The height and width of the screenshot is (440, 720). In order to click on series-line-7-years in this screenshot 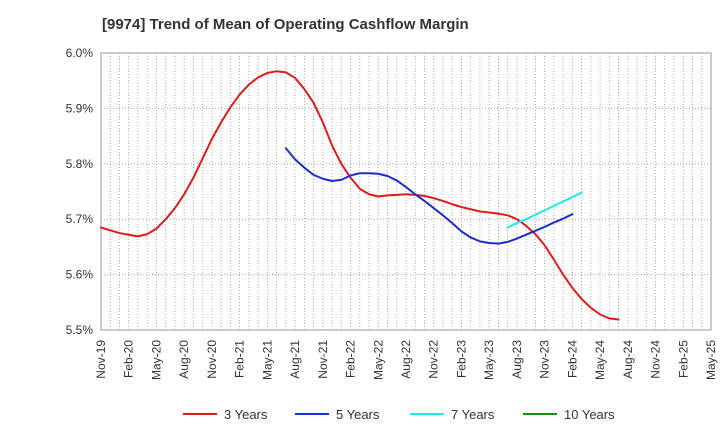, I will do `click(544, 210)`.